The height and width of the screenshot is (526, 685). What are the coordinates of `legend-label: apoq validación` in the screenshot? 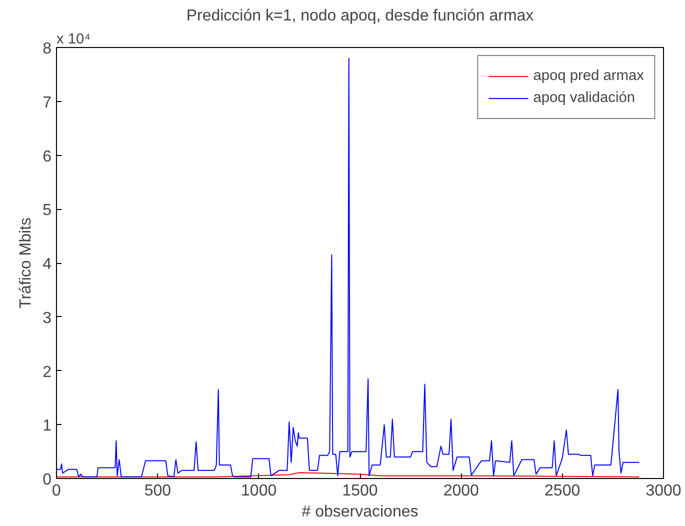 It's located at (584, 98).